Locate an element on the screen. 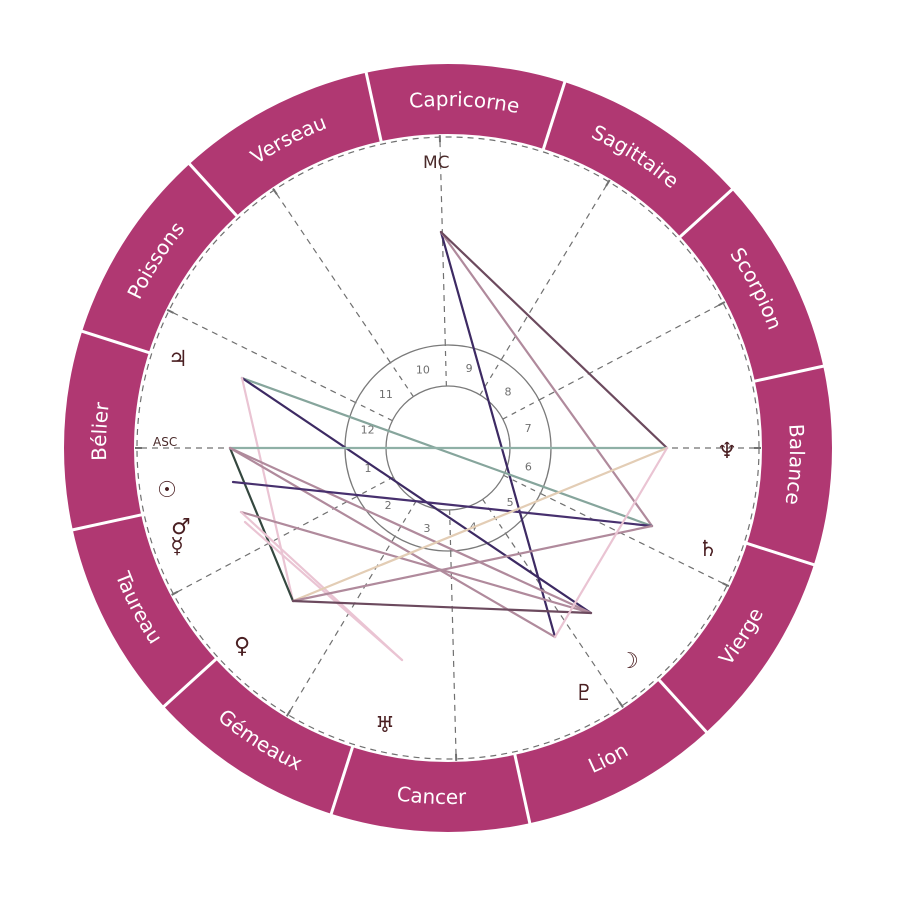 Image resolution: width=897 pixels, height=897 pixels. house-number-1: 1 is located at coordinates (367, 468).